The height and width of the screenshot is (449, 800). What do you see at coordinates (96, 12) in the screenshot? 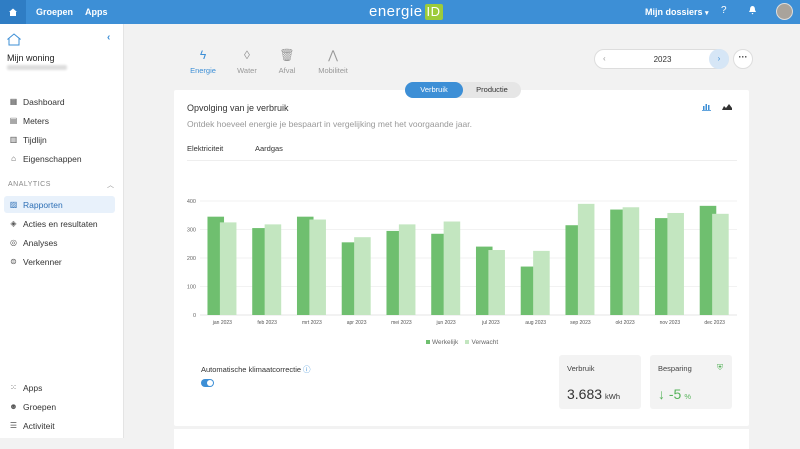
I see `nav-apps: Apps` at bounding box center [96, 12].